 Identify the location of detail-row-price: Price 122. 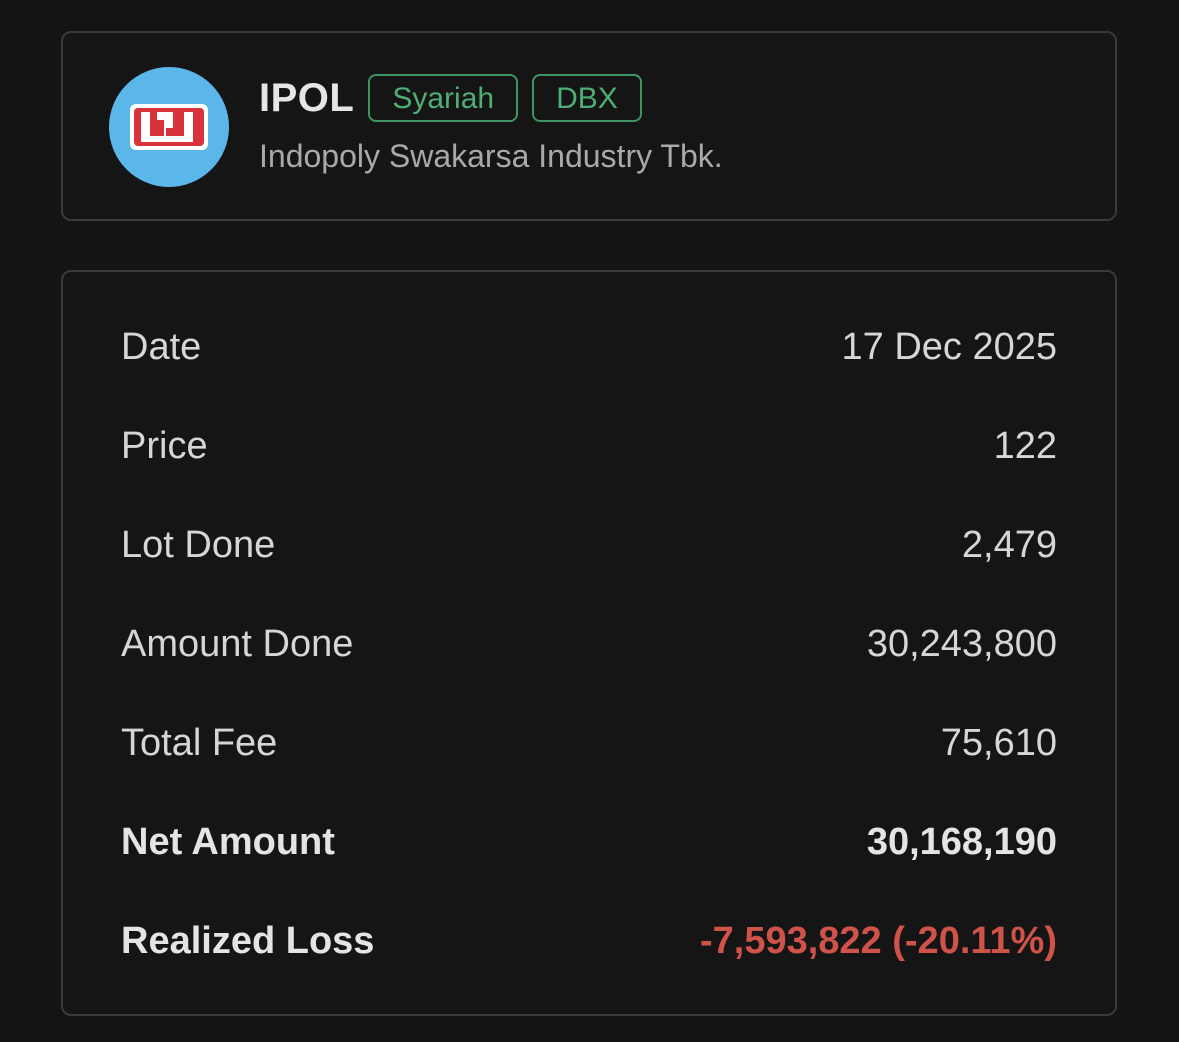
(589, 446).